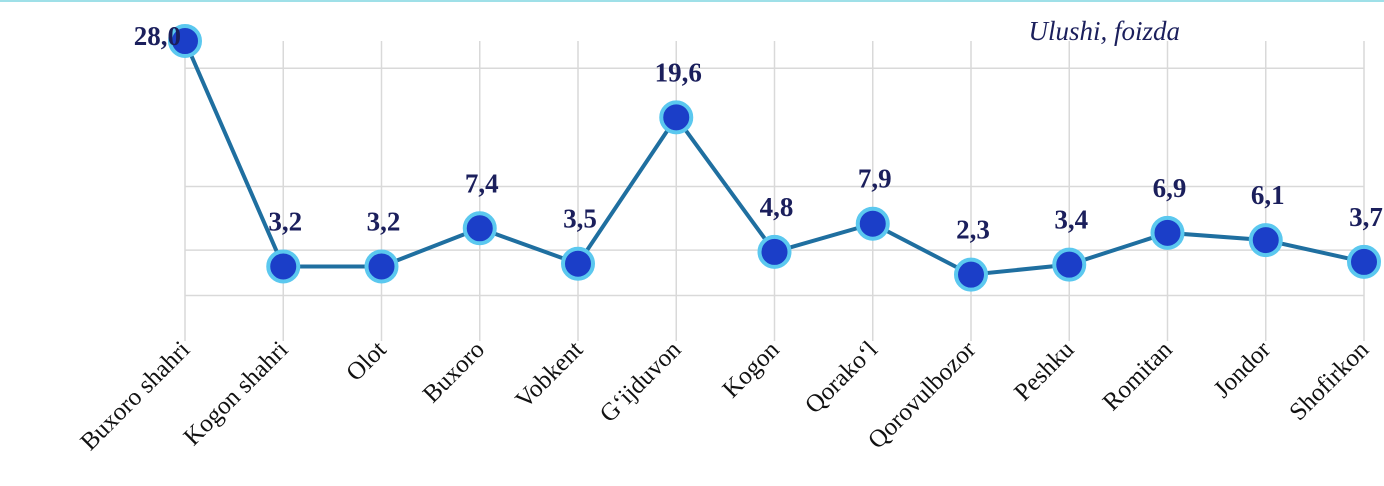  I want to click on value-label: 6,9, so click(1170, 188).